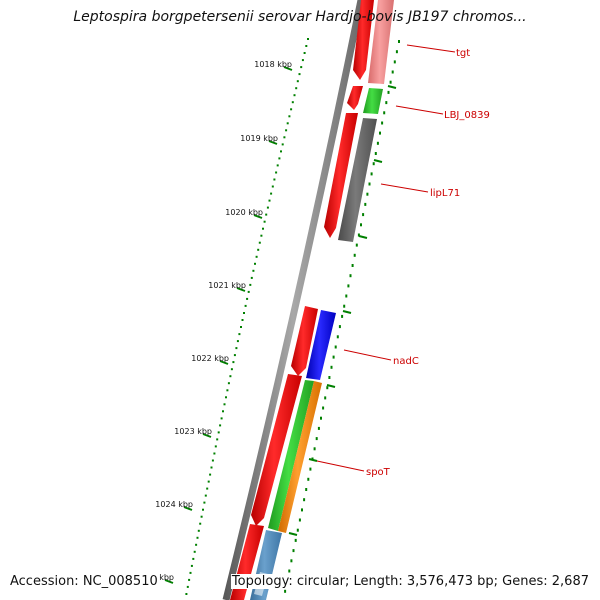 This screenshot has height=600, width=600. I want to click on scale-label-1019: 1019 kbp, so click(259, 138).